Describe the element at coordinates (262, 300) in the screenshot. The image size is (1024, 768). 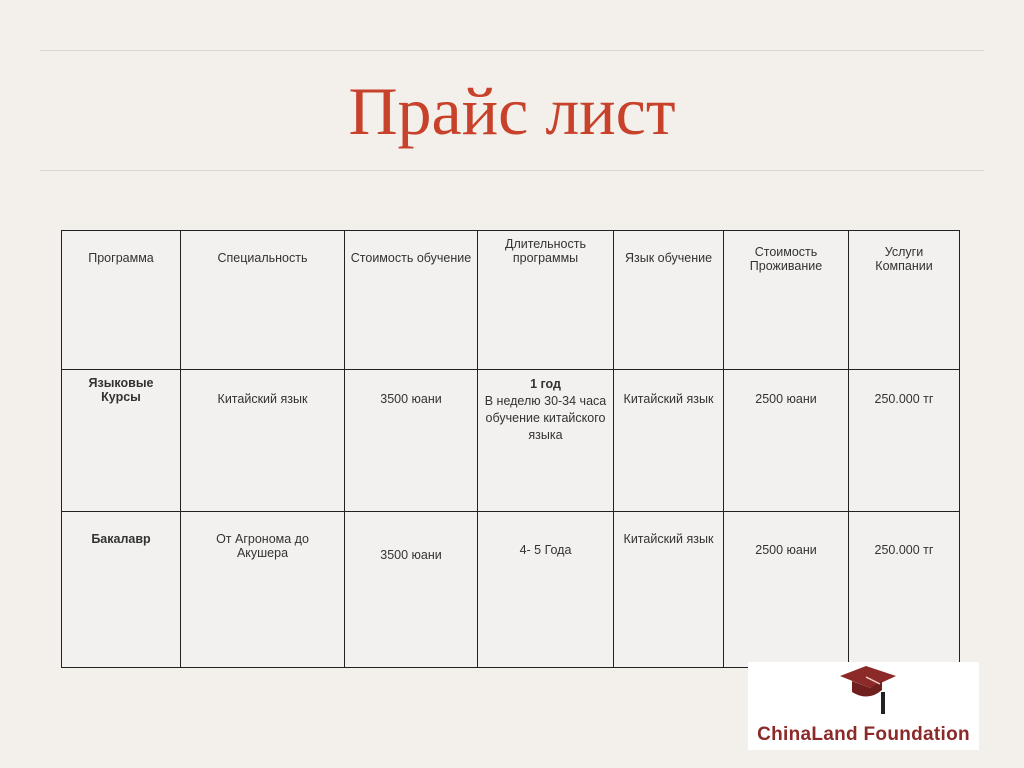
I see `header-specialty: Специальность` at that location.